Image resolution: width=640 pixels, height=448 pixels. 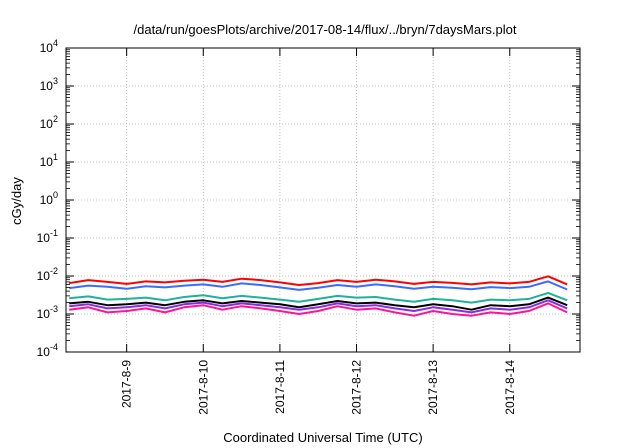 I want to click on y-tick-label: 10⁻², so click(x=47, y=274).